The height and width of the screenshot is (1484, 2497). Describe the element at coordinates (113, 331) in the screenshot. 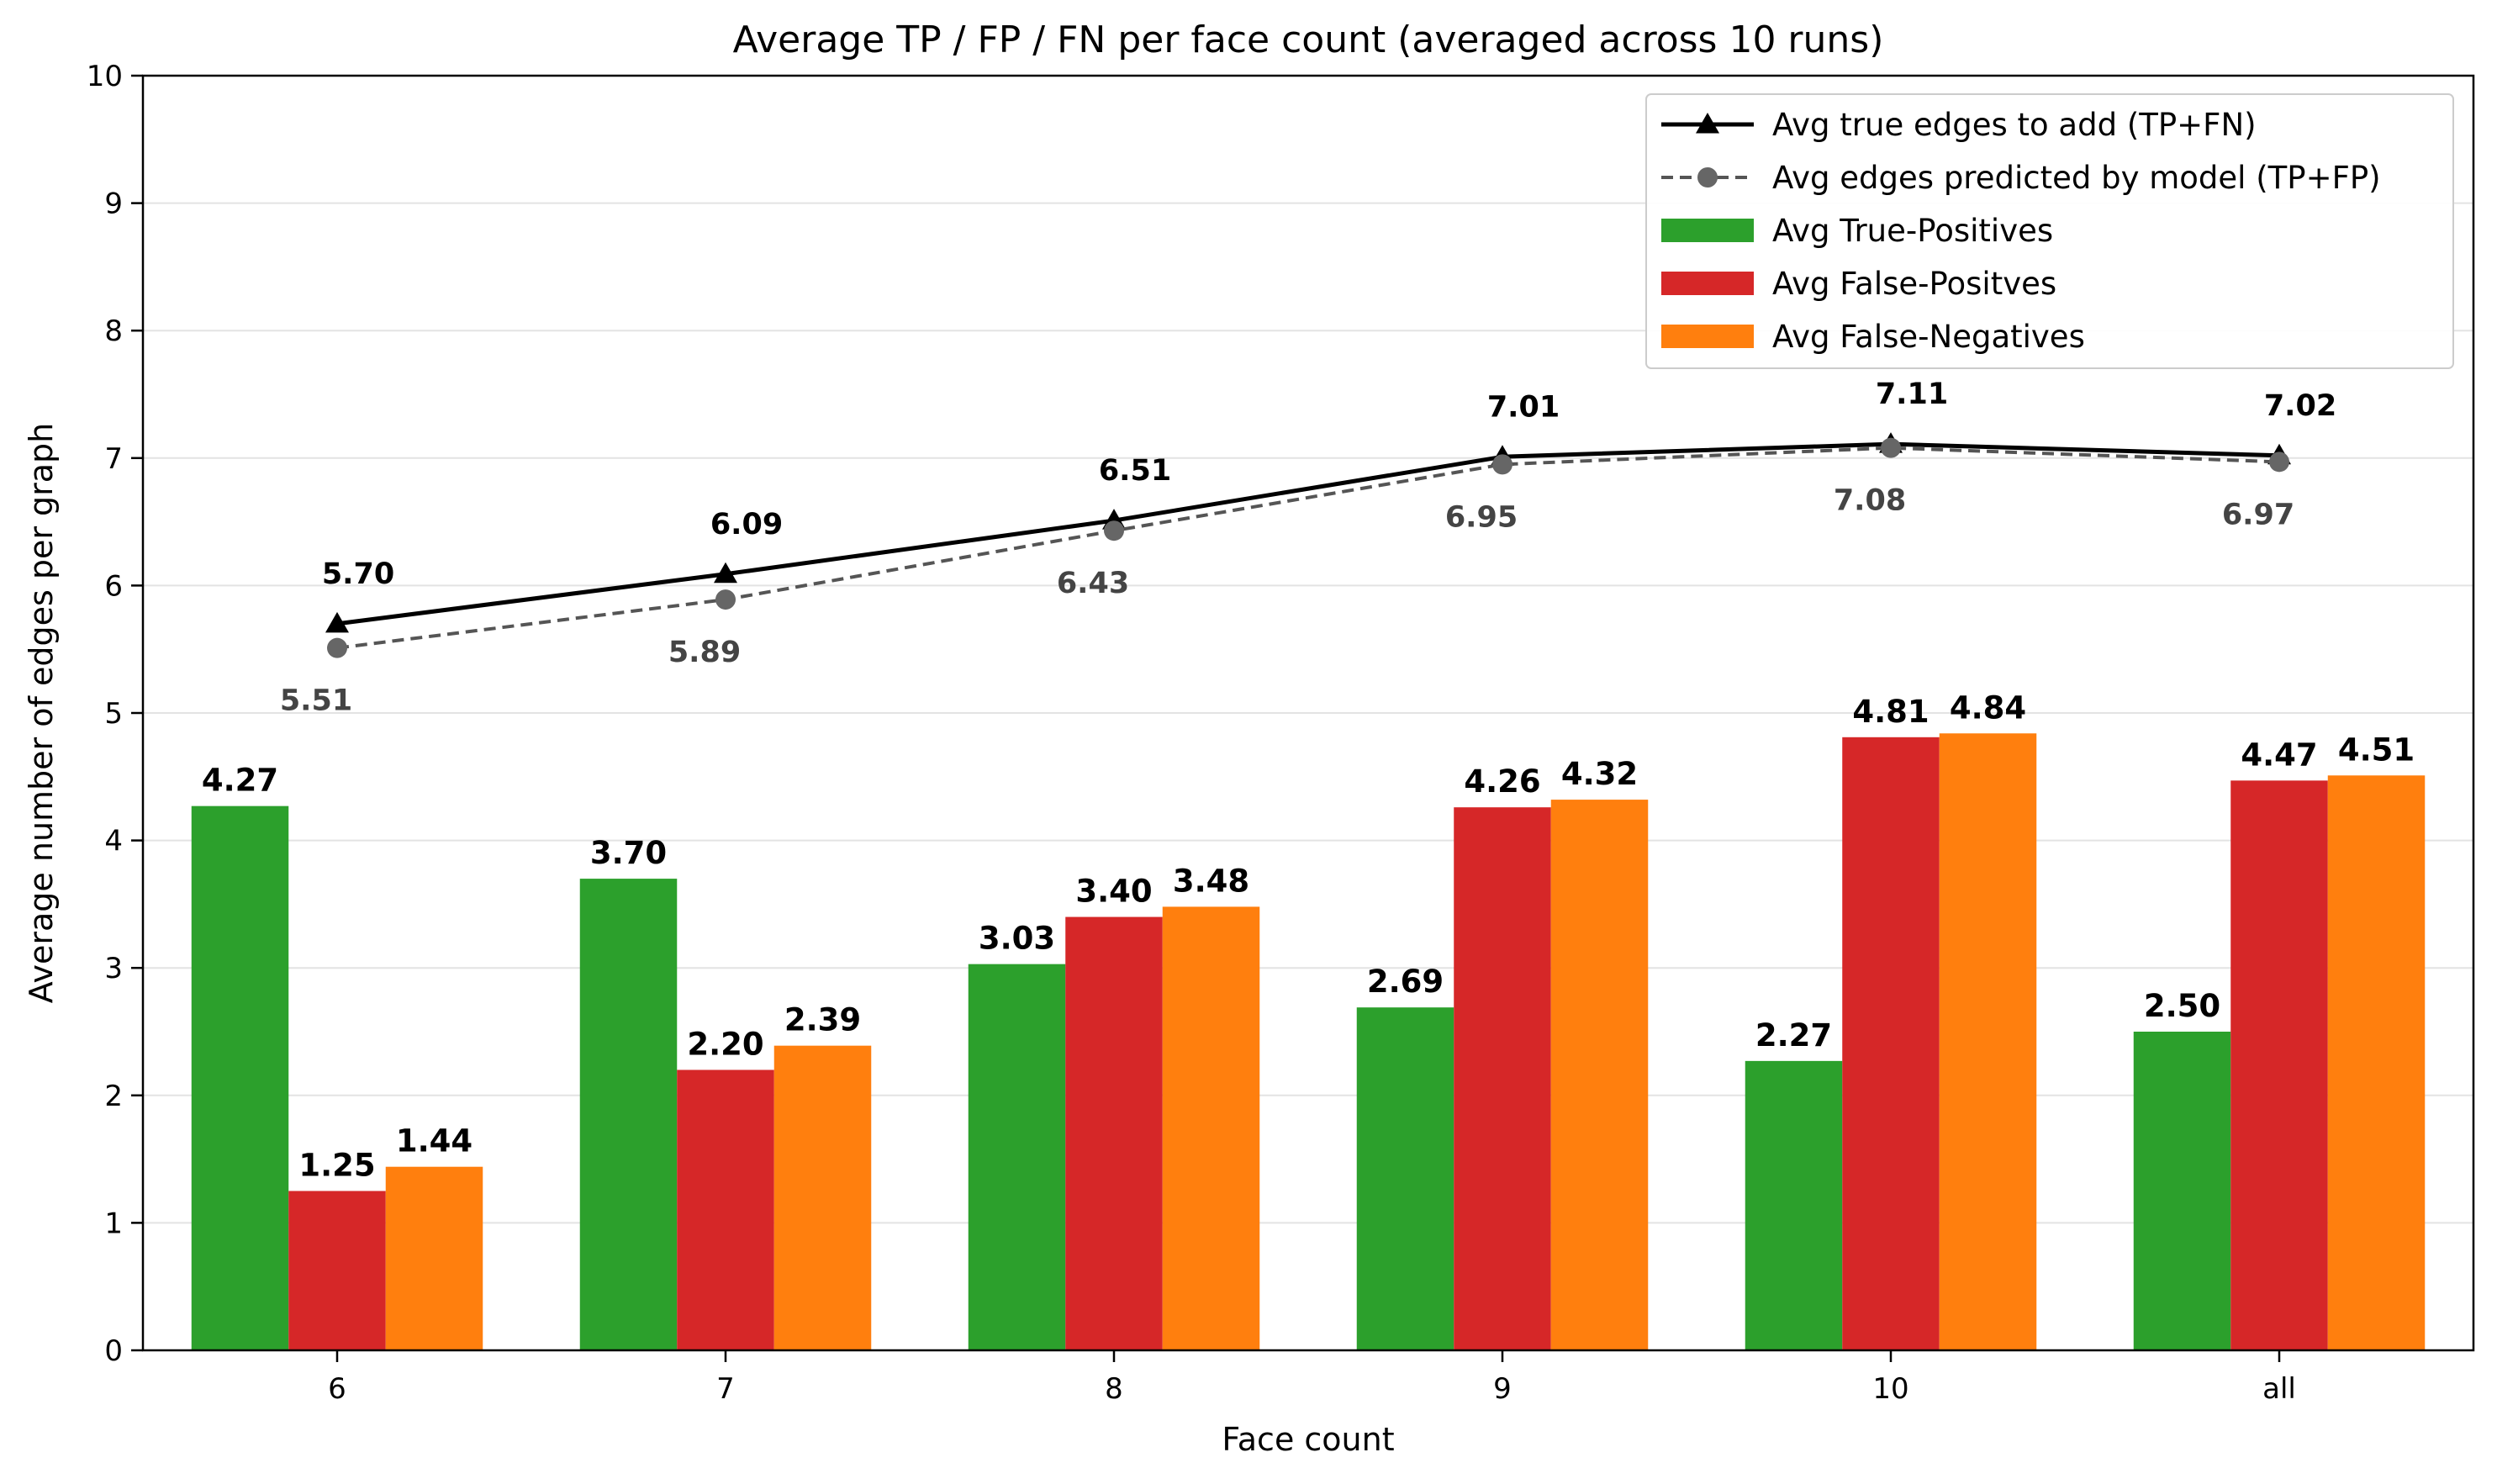

I see `y-tick-label: 8` at that location.